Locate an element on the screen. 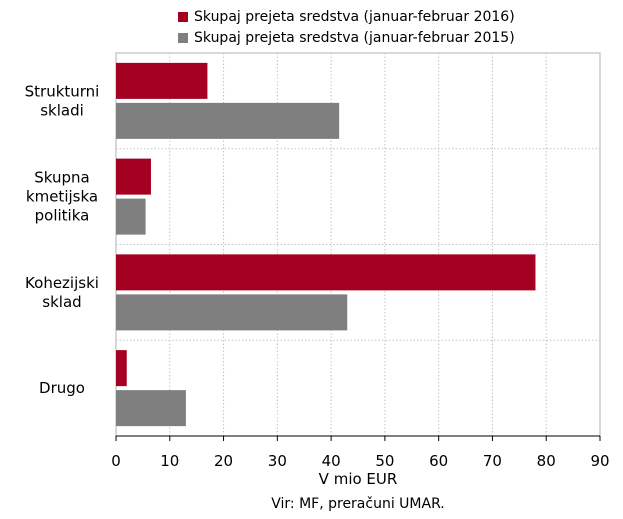  category-label: Kohezijski sklad is located at coordinates (62, 292).